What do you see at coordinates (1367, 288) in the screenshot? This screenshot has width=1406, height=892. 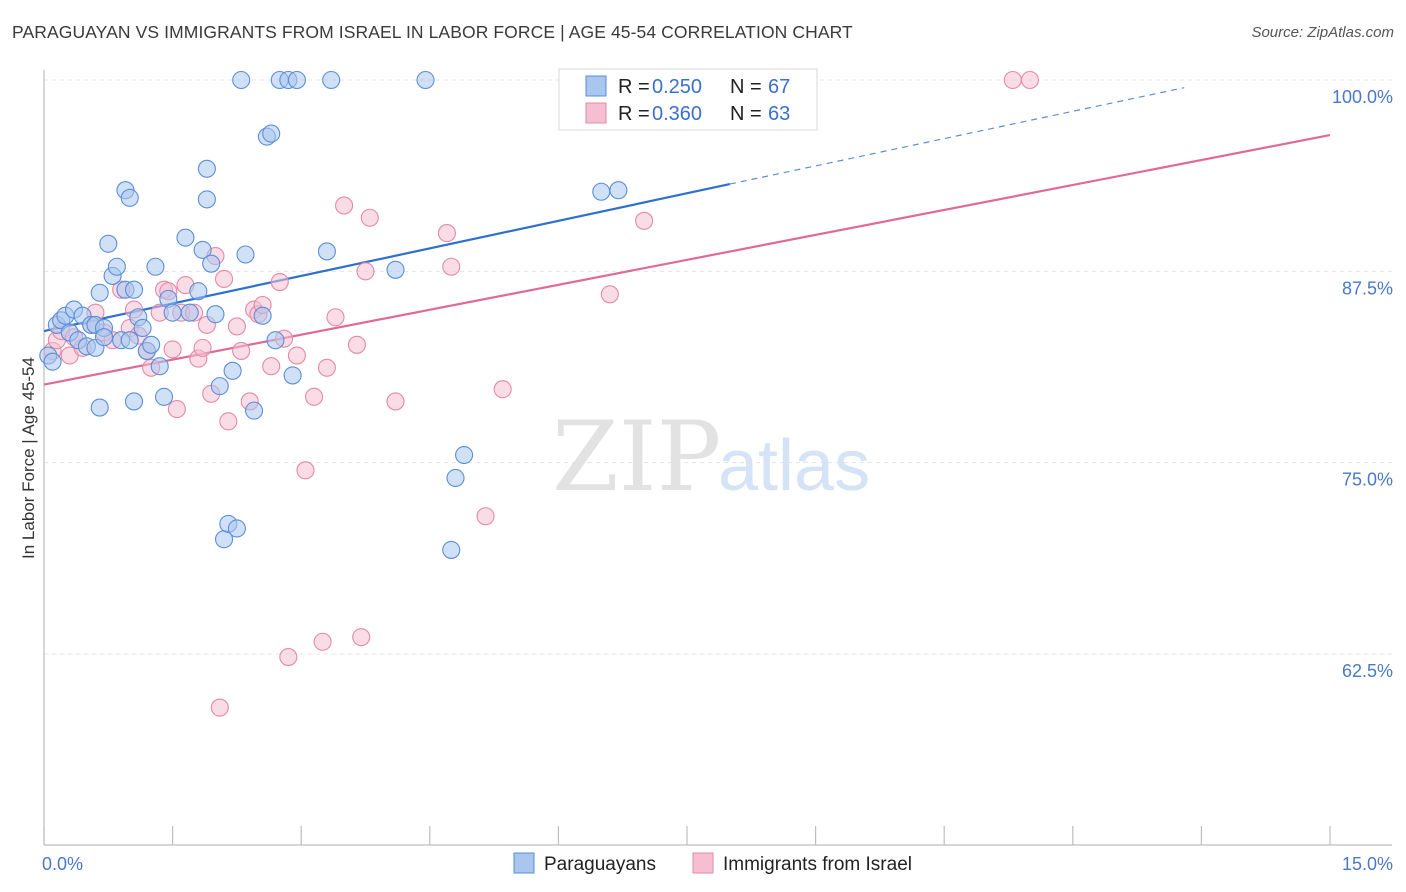 I see `y-tick-label: 87.5%` at bounding box center [1367, 288].